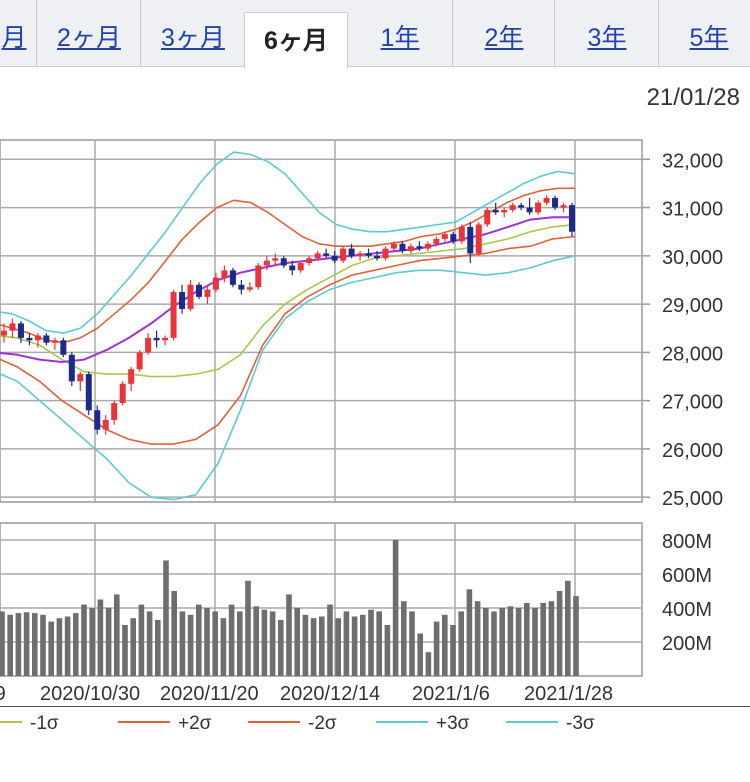 The width and height of the screenshot is (750, 782). I want to click on tab-1-year: 1年, so click(400, 38).